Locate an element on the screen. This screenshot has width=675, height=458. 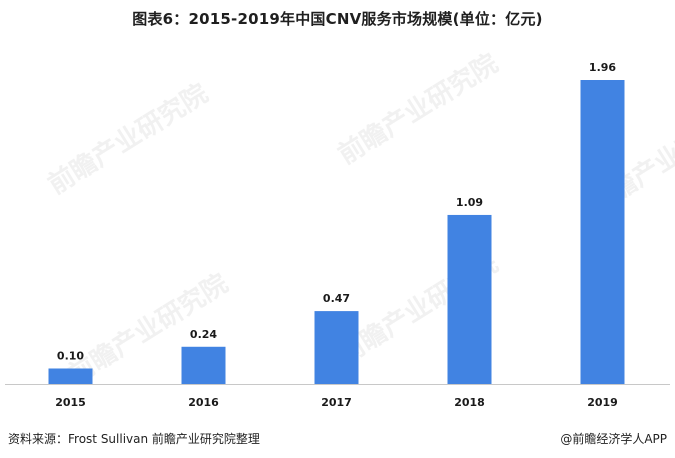
chart-title: 图表6：2015-2019年中国CNV服务市场规模(单位：亿元) is located at coordinates (337, 19).